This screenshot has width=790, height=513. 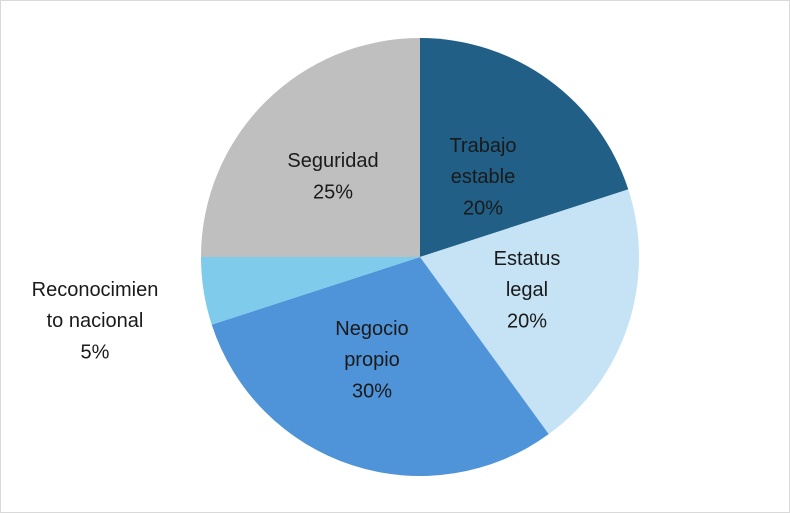 What do you see at coordinates (371, 344) in the screenshot?
I see `slice-label: Negocio propio` at bounding box center [371, 344].